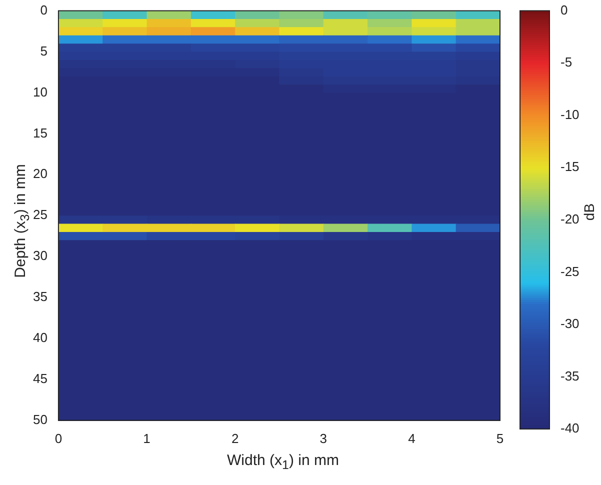 This screenshot has width=601, height=485. I want to click on x-tick-label: 5, so click(500, 438).